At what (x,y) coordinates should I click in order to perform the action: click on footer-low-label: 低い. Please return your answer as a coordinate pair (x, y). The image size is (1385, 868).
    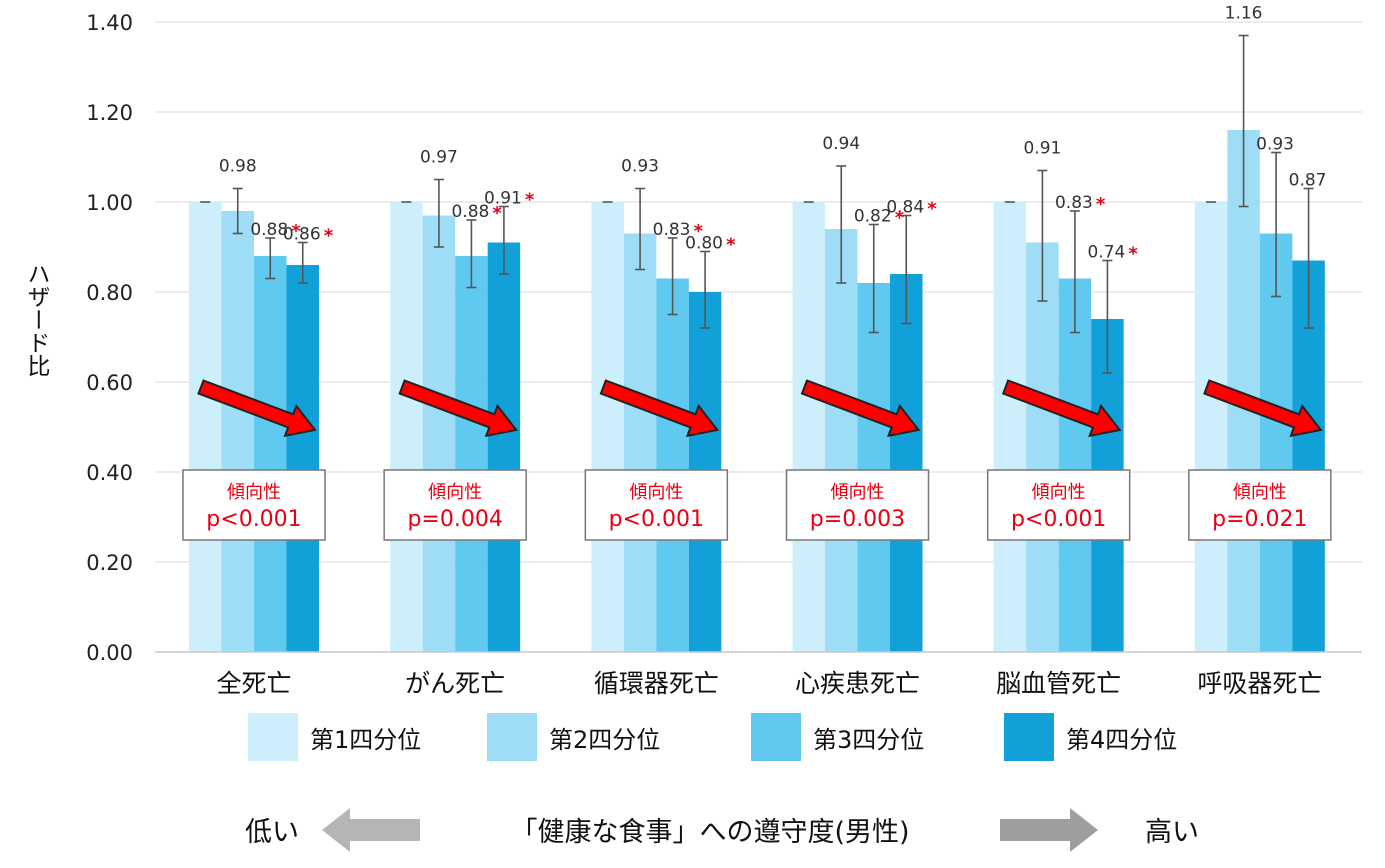
    Looking at the image, I should click on (272, 832).